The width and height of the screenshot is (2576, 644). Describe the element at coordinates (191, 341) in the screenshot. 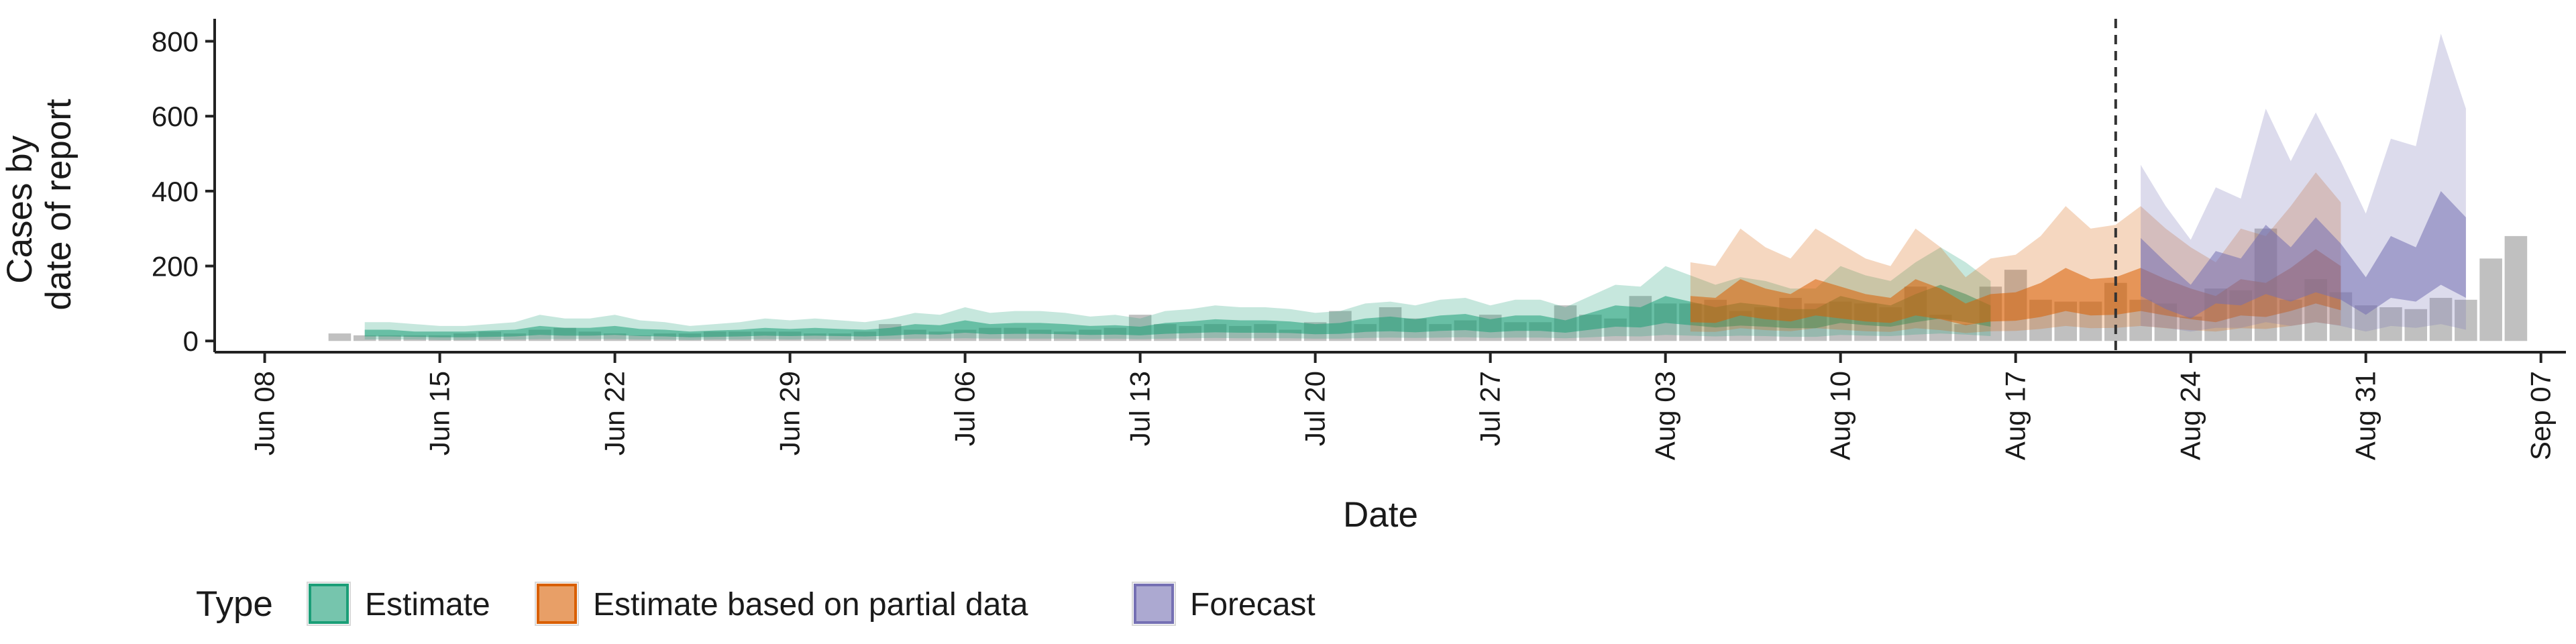

I see `y-tick-label: 0` at that location.